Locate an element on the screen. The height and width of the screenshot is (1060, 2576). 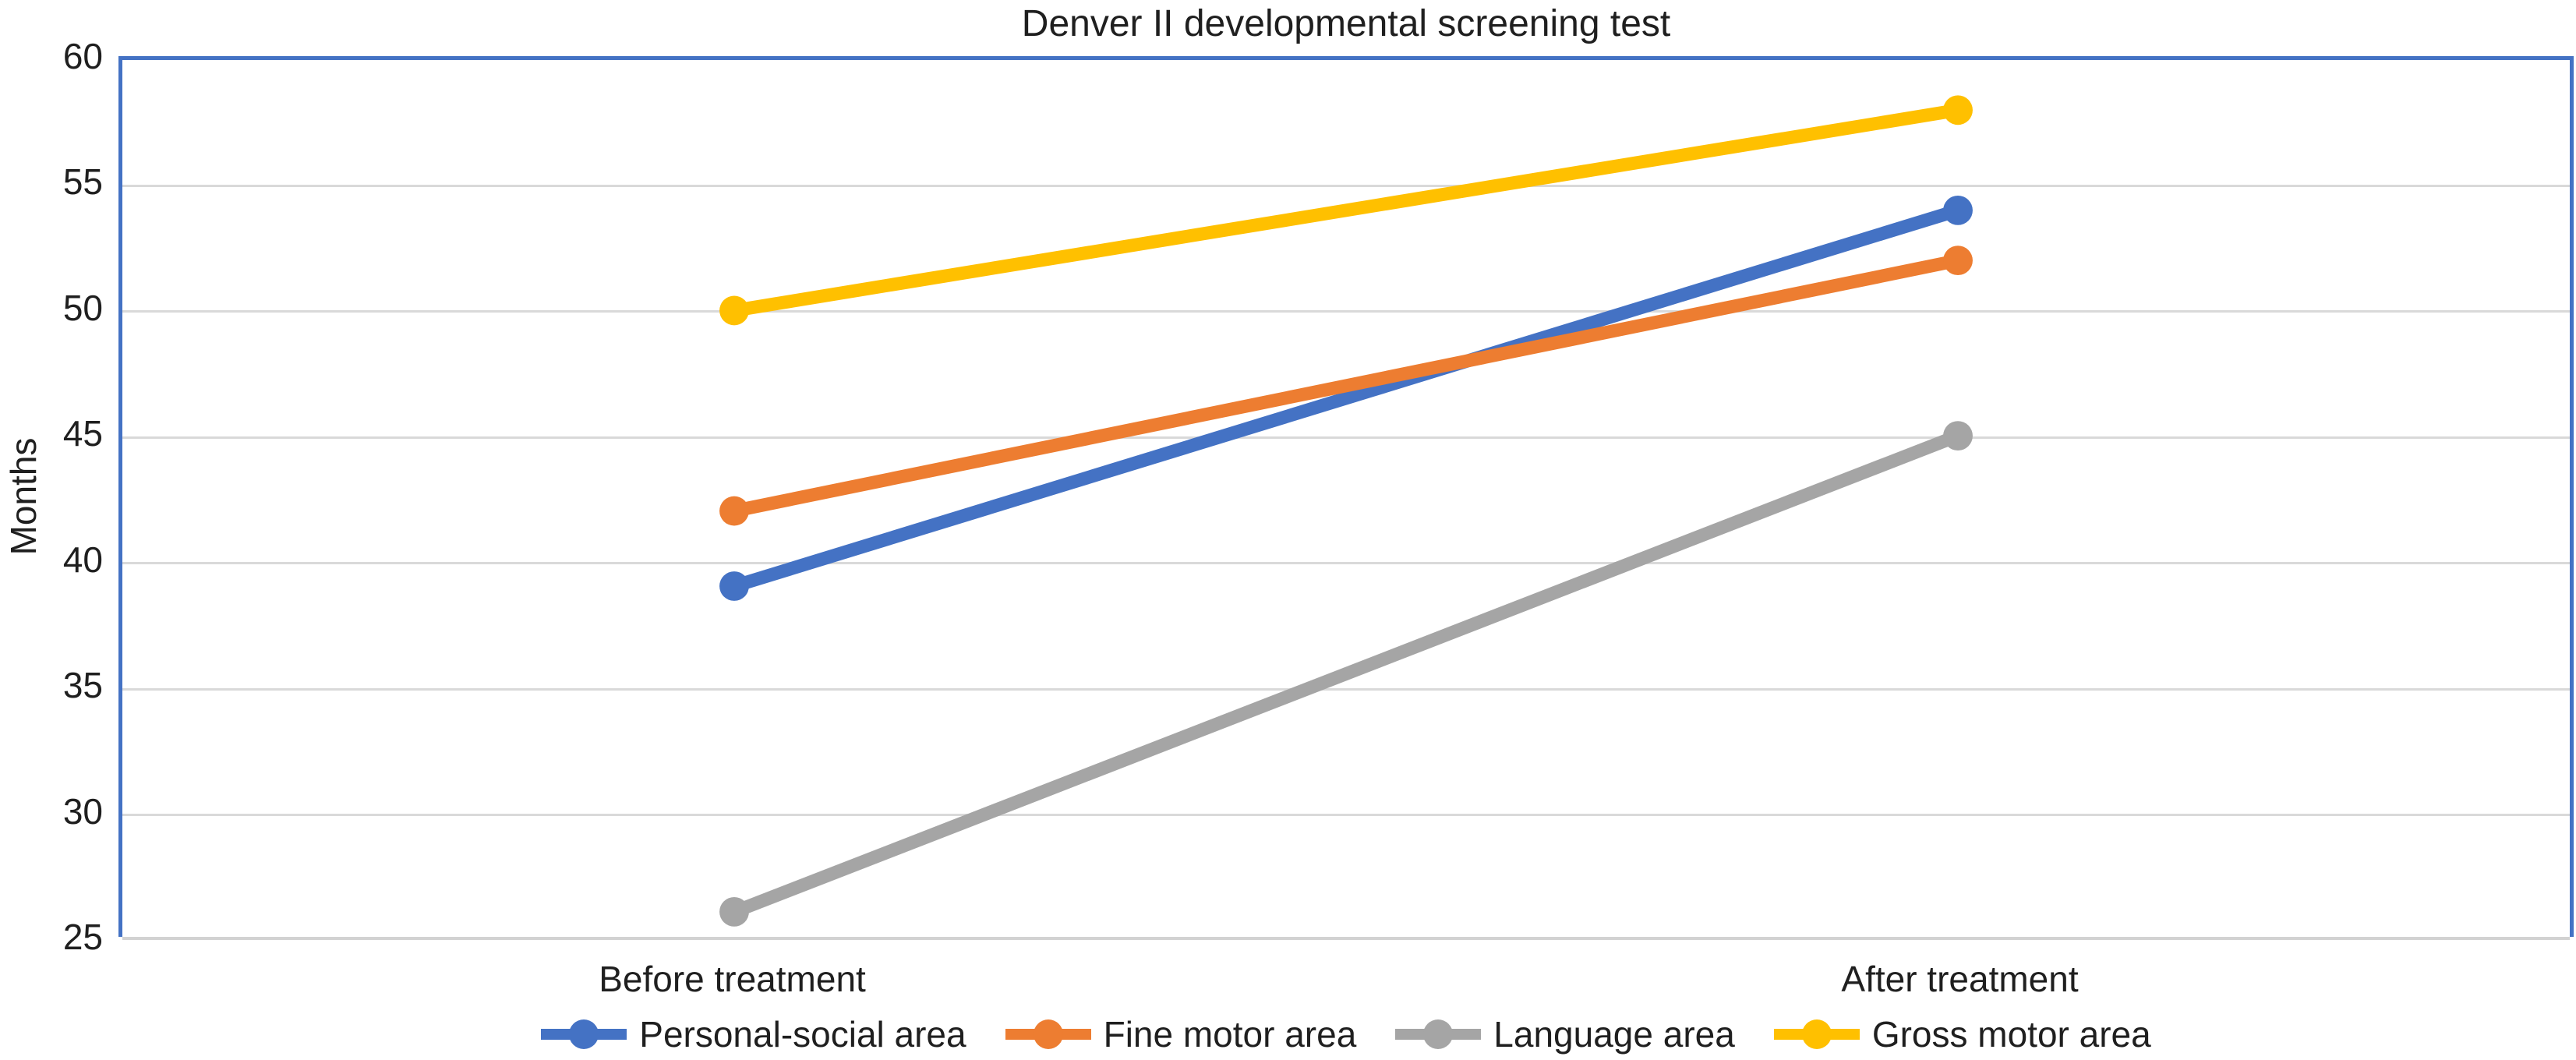
chart-title: Denver II developmental screening test is located at coordinates (1346, 23).